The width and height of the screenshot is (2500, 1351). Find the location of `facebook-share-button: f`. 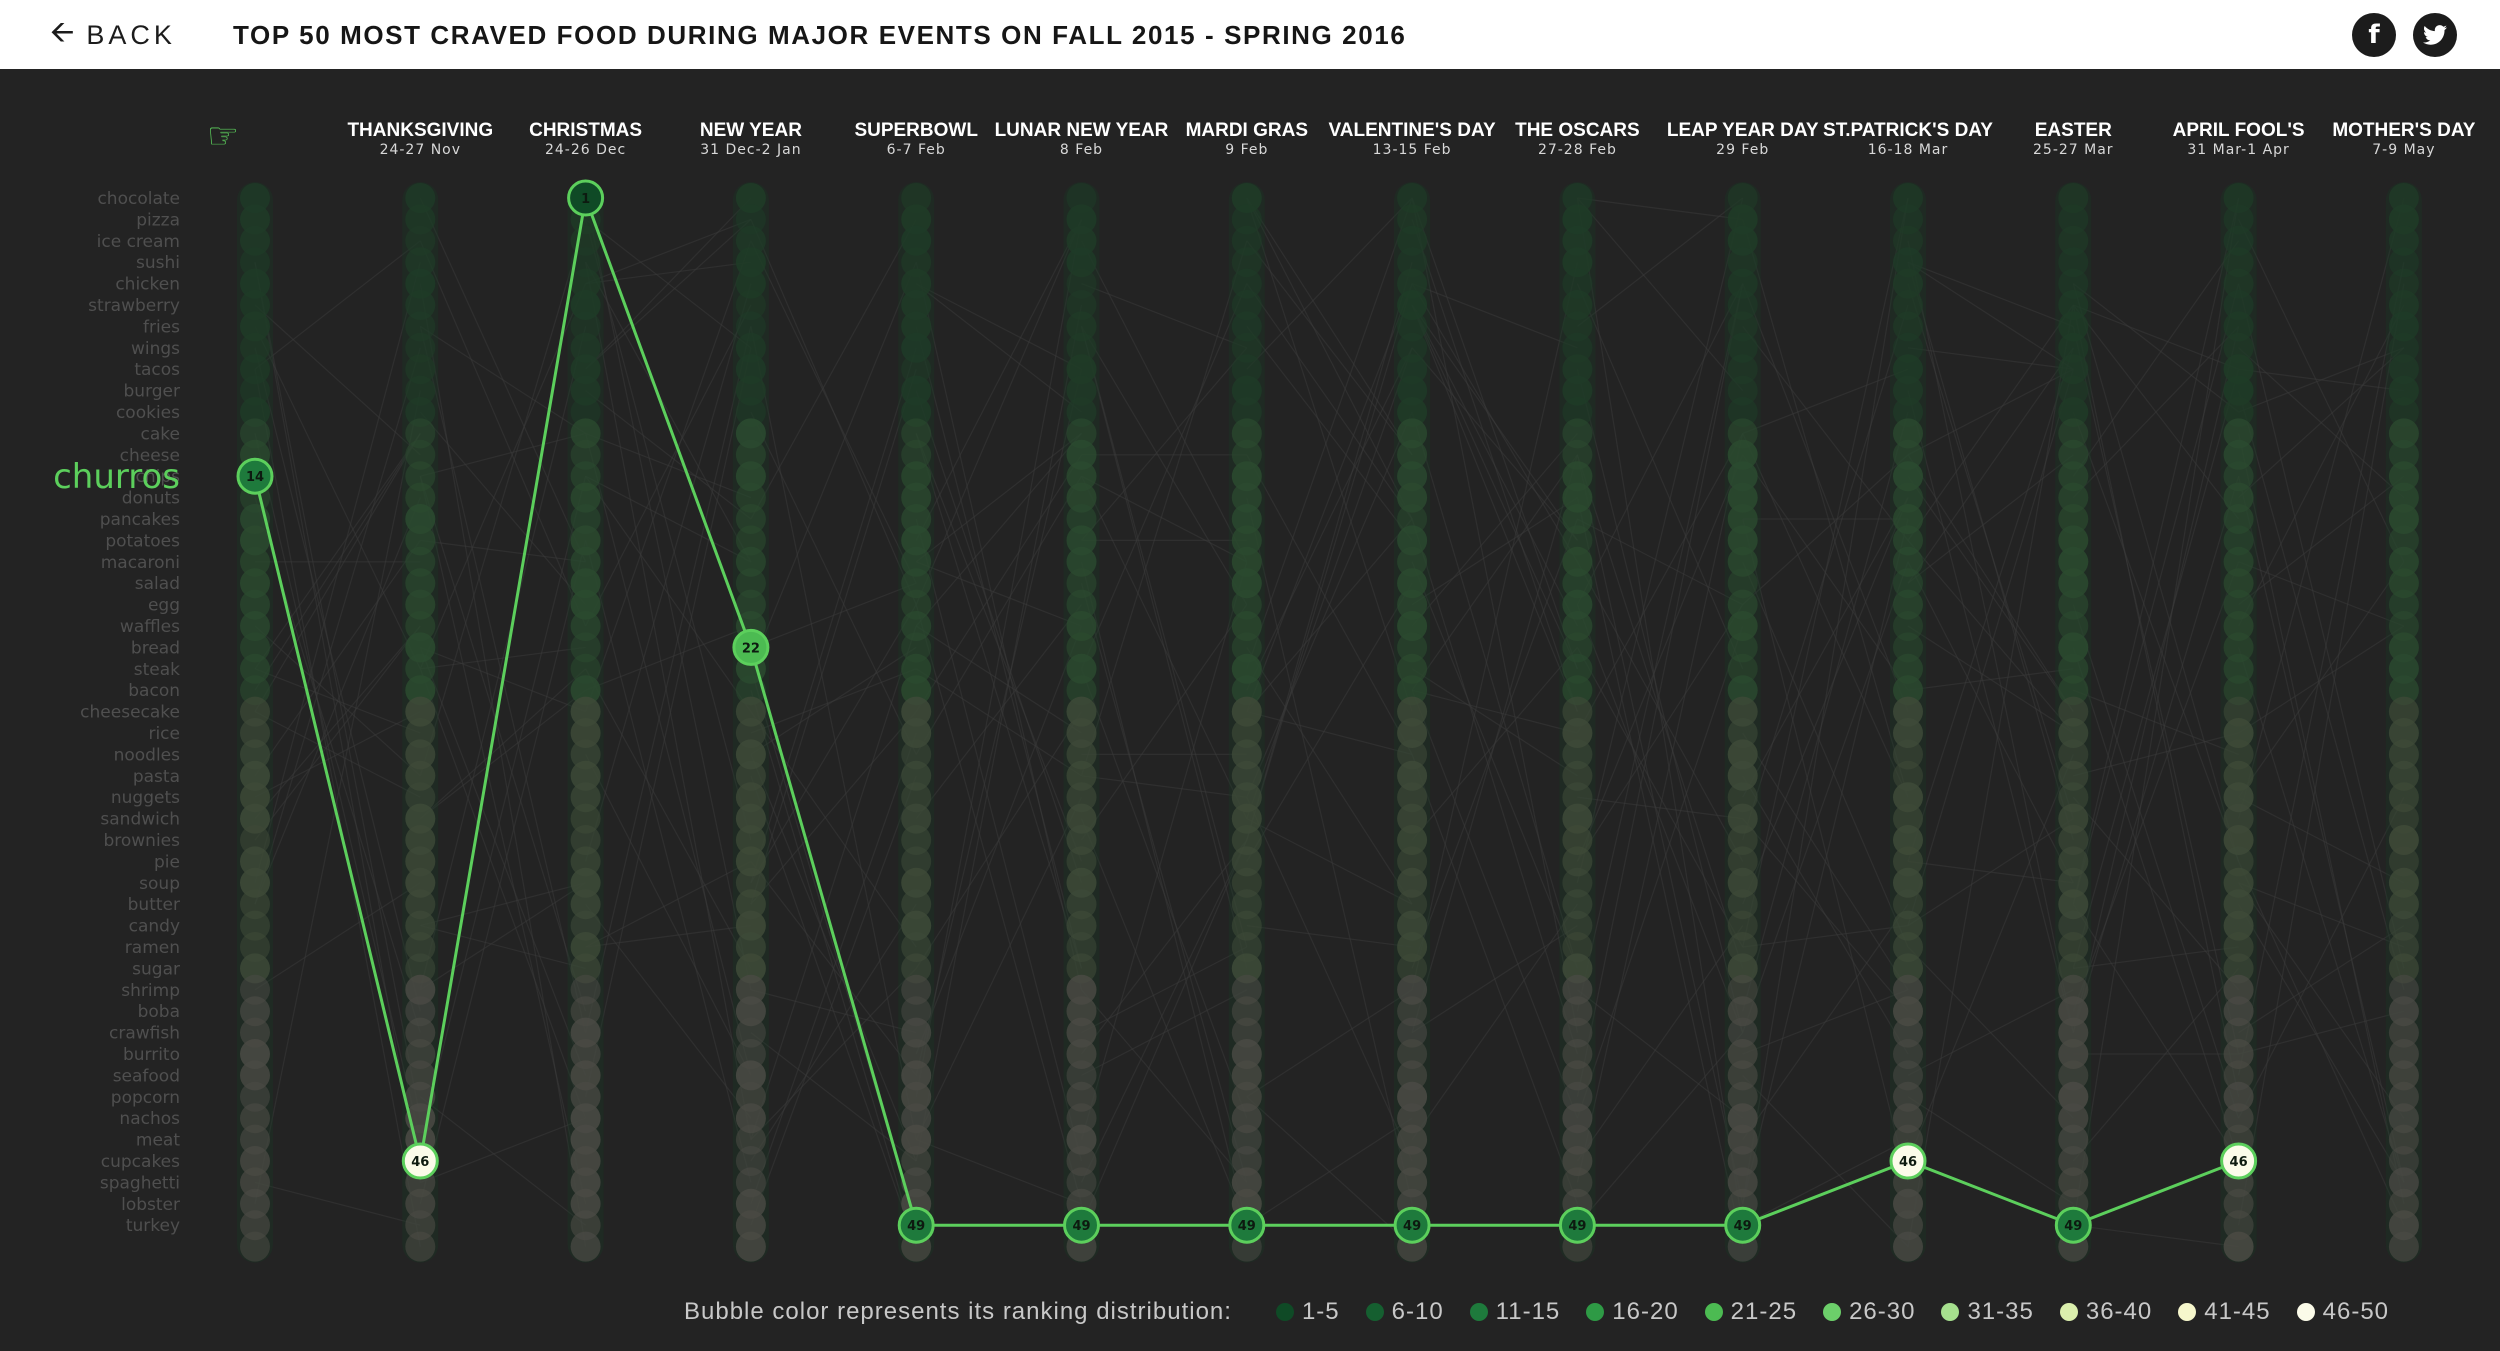

facebook-share-button: f is located at coordinates (2374, 35).